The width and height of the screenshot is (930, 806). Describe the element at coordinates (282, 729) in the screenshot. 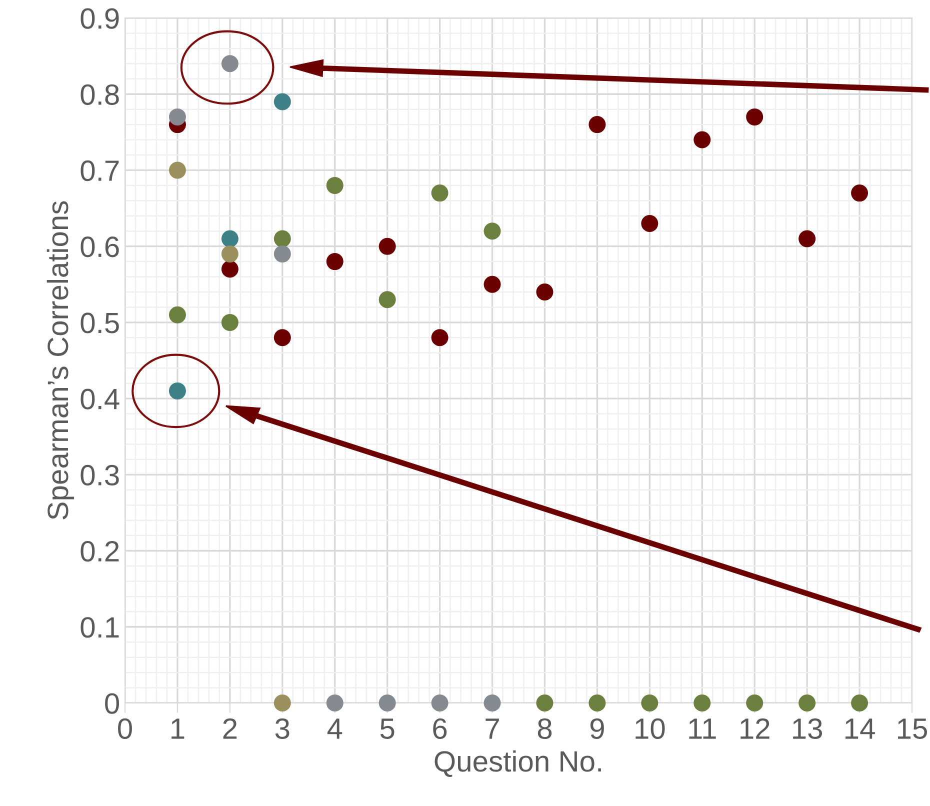

I see `x-tick-label: 3` at that location.